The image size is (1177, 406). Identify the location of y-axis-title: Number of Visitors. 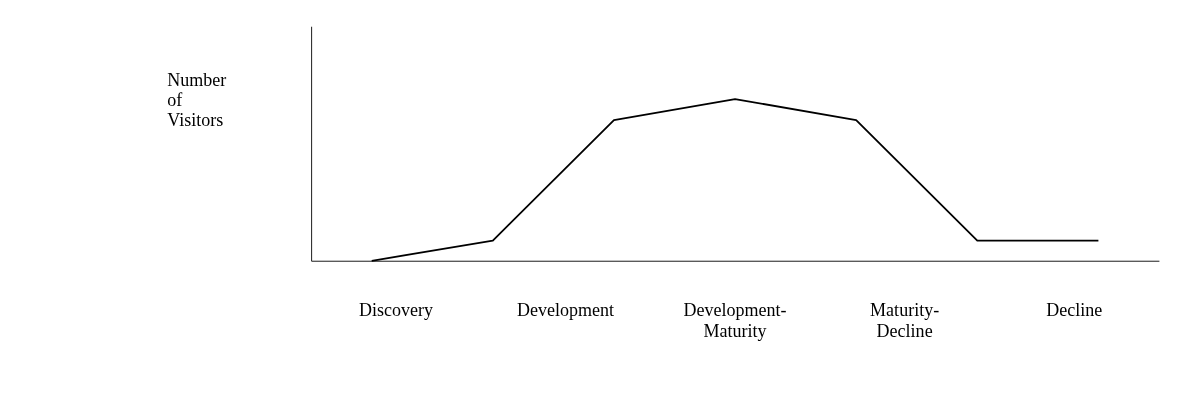
(197, 100).